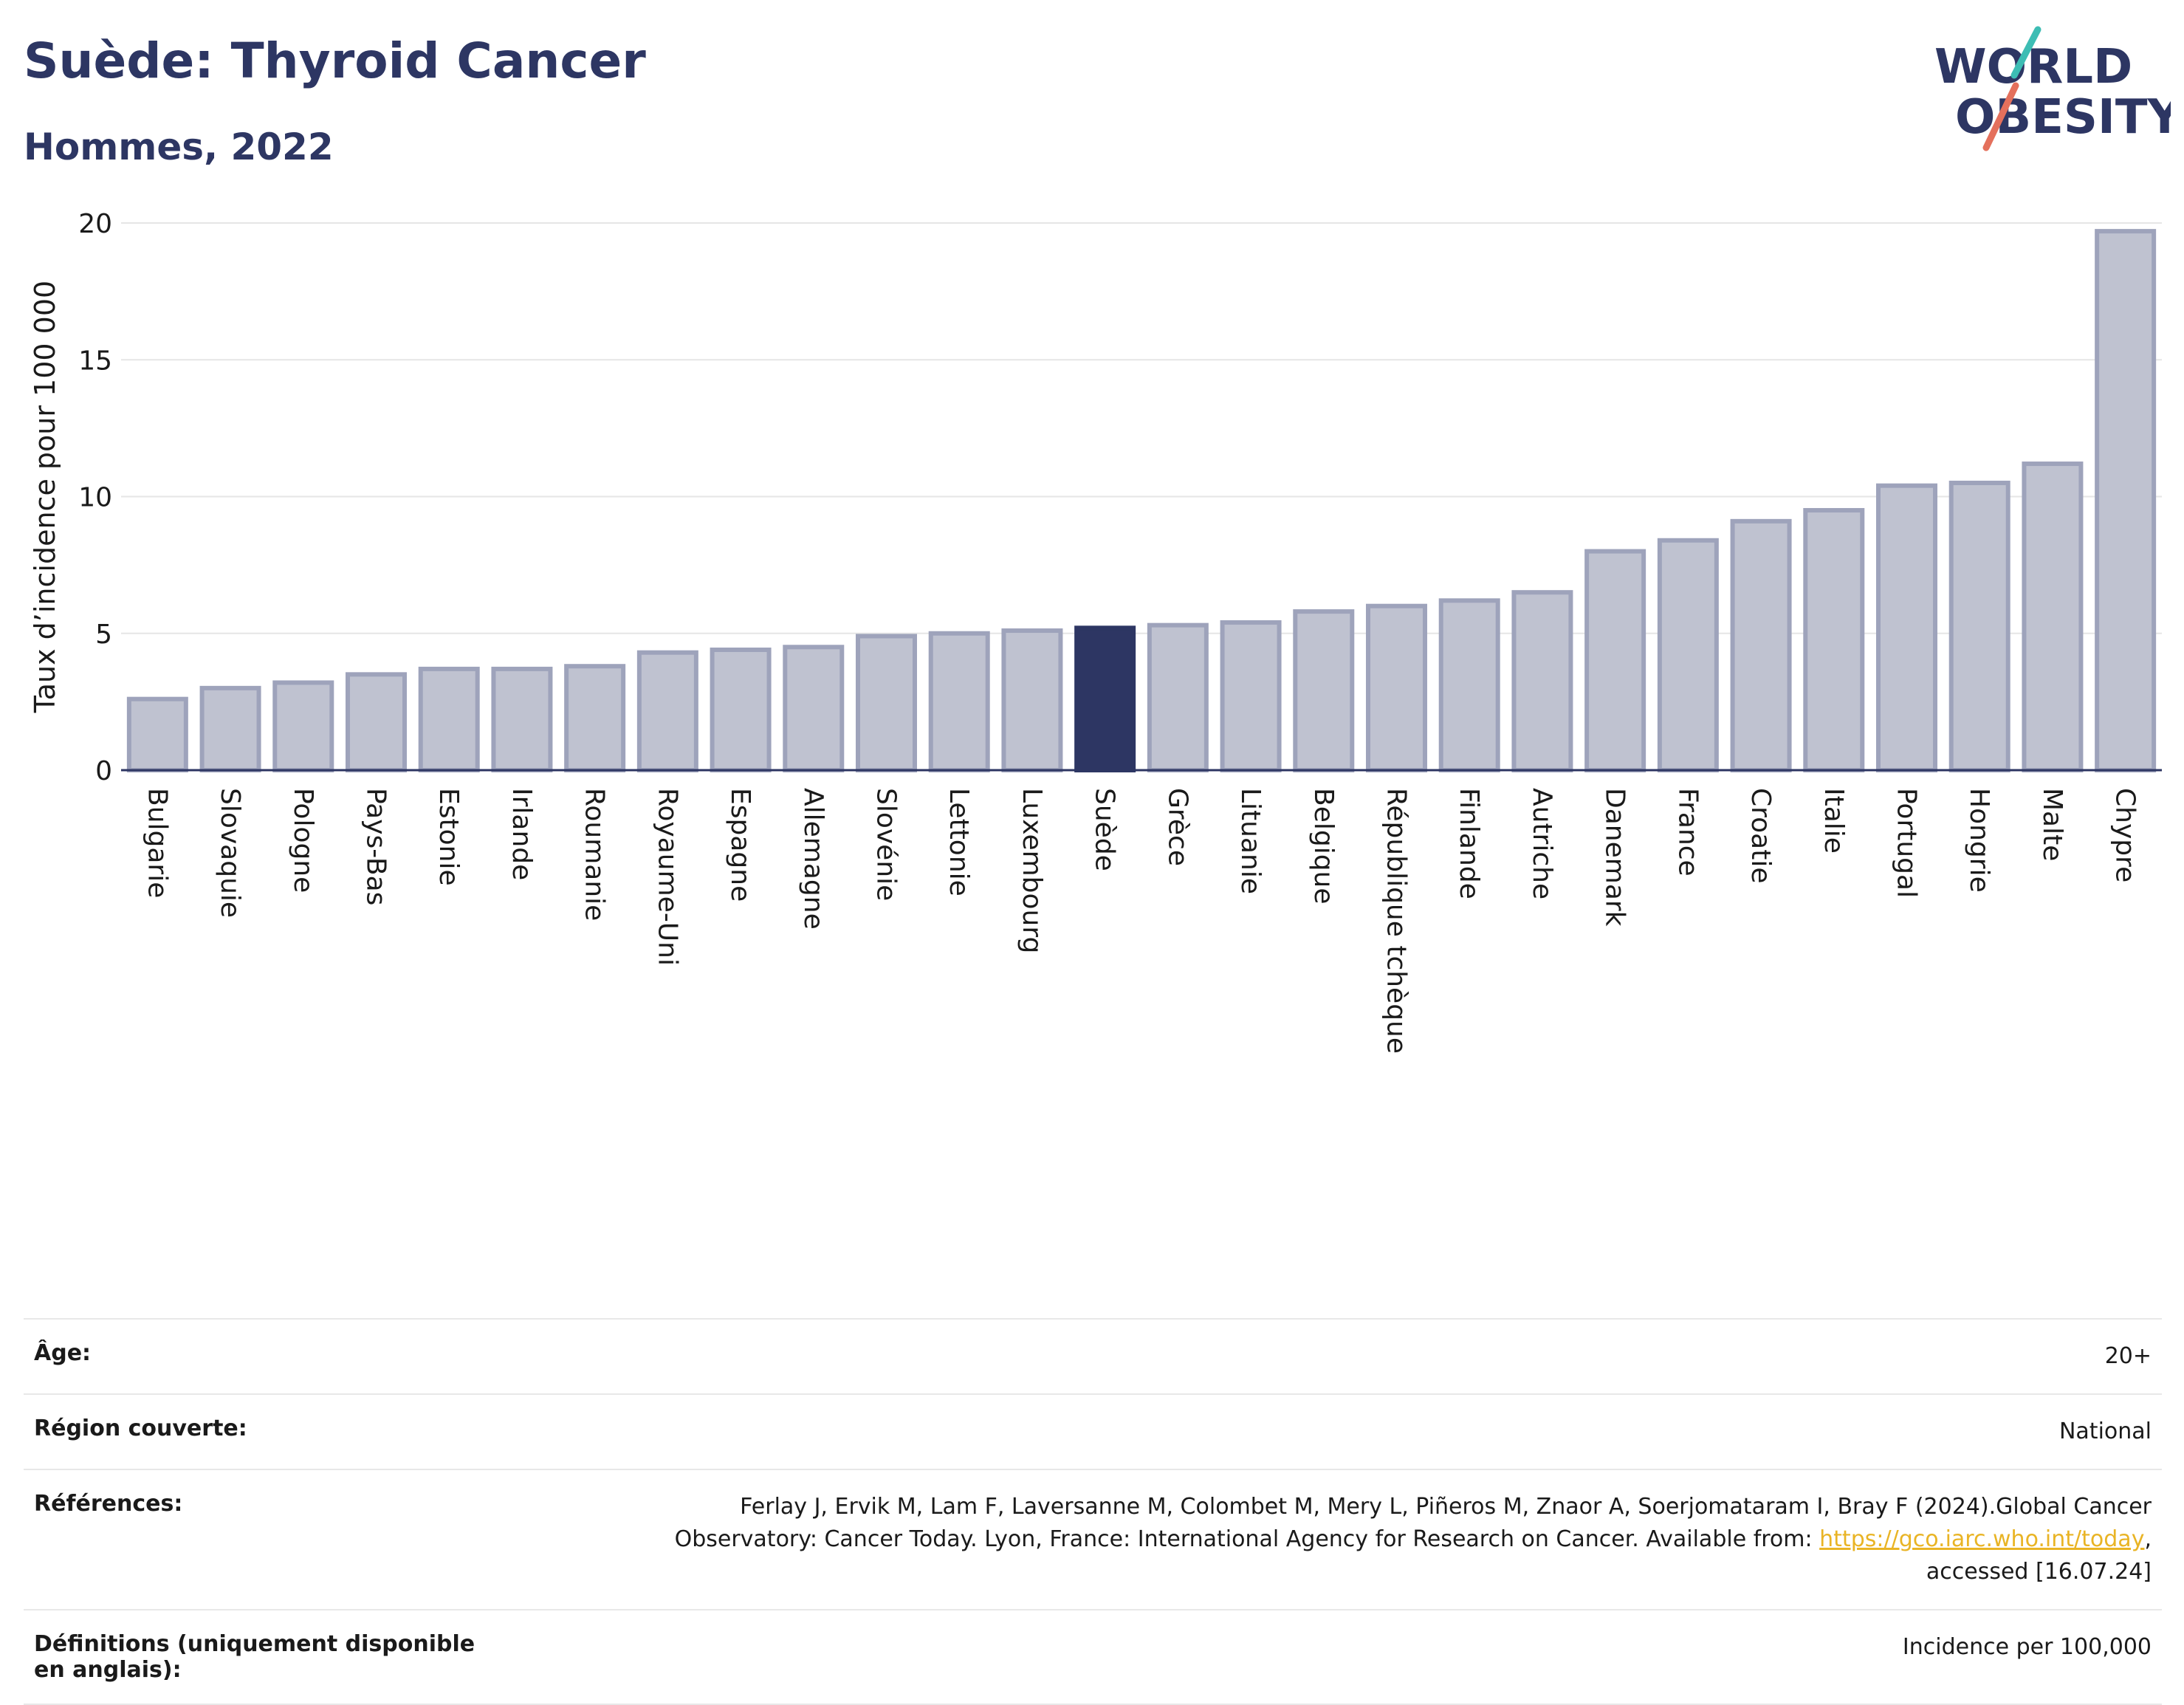 Image resolution: width=2184 pixels, height=1705 pixels. Describe the element at coordinates (2148, 1539) in the screenshot. I see `references-text-3: ,` at that location.